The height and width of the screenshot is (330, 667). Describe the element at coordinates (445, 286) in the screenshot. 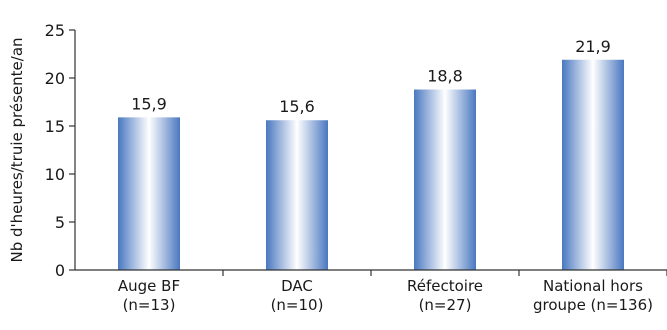

I see `category-label: Réfectoire` at that location.